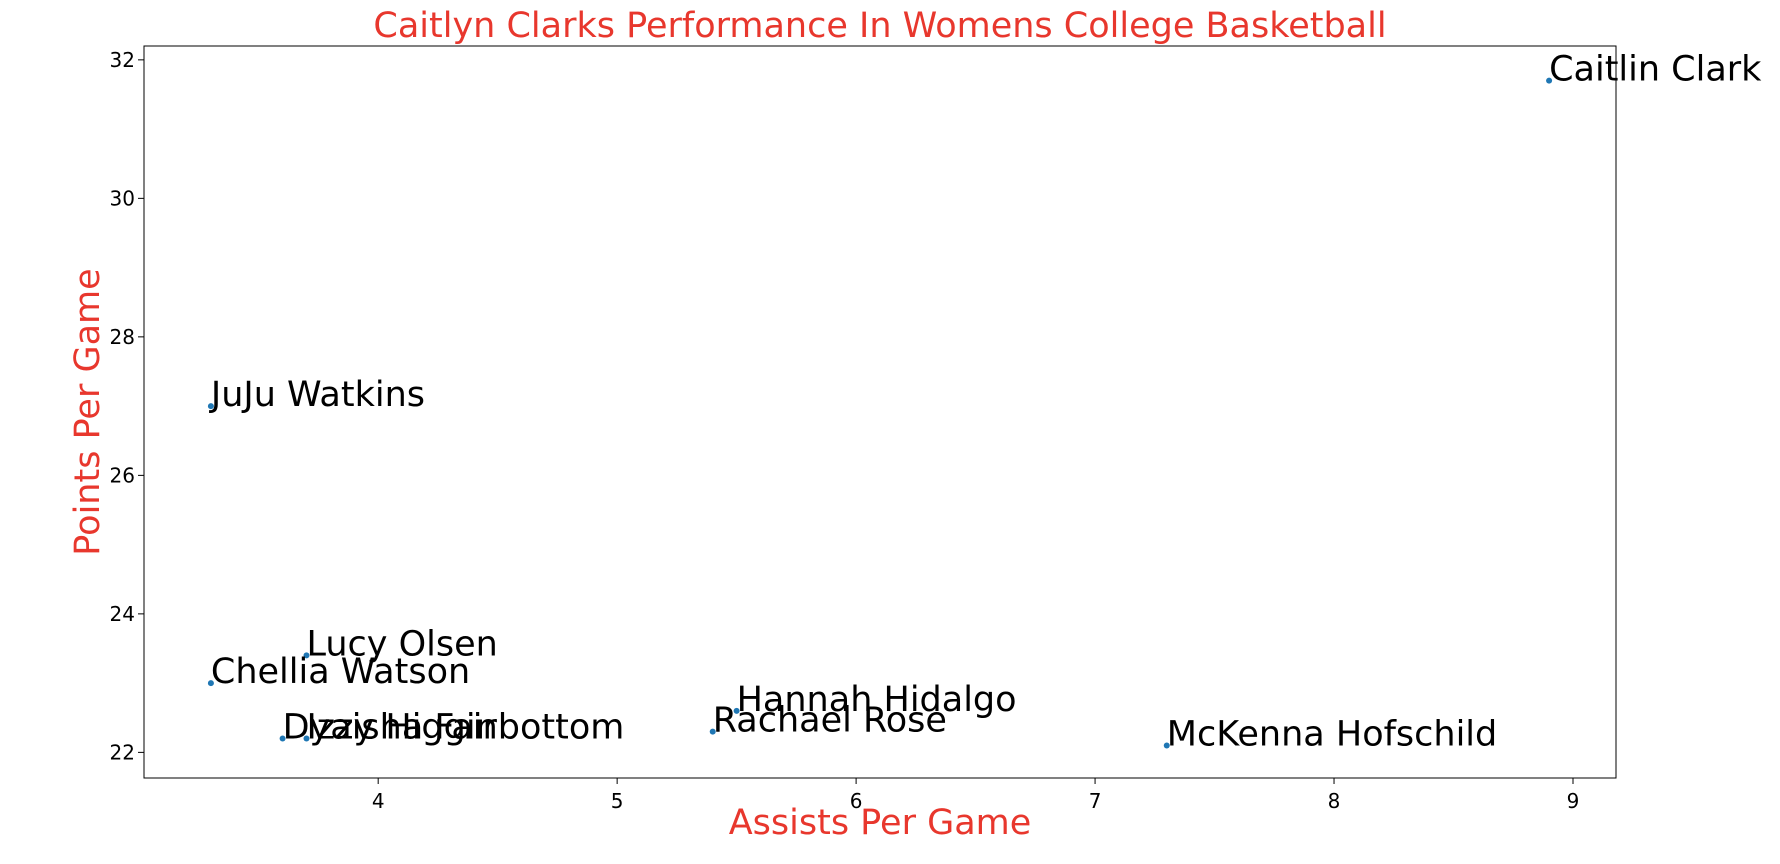 The image size is (1780, 864). I want to click on x-tick-label: 5, so click(617, 801).